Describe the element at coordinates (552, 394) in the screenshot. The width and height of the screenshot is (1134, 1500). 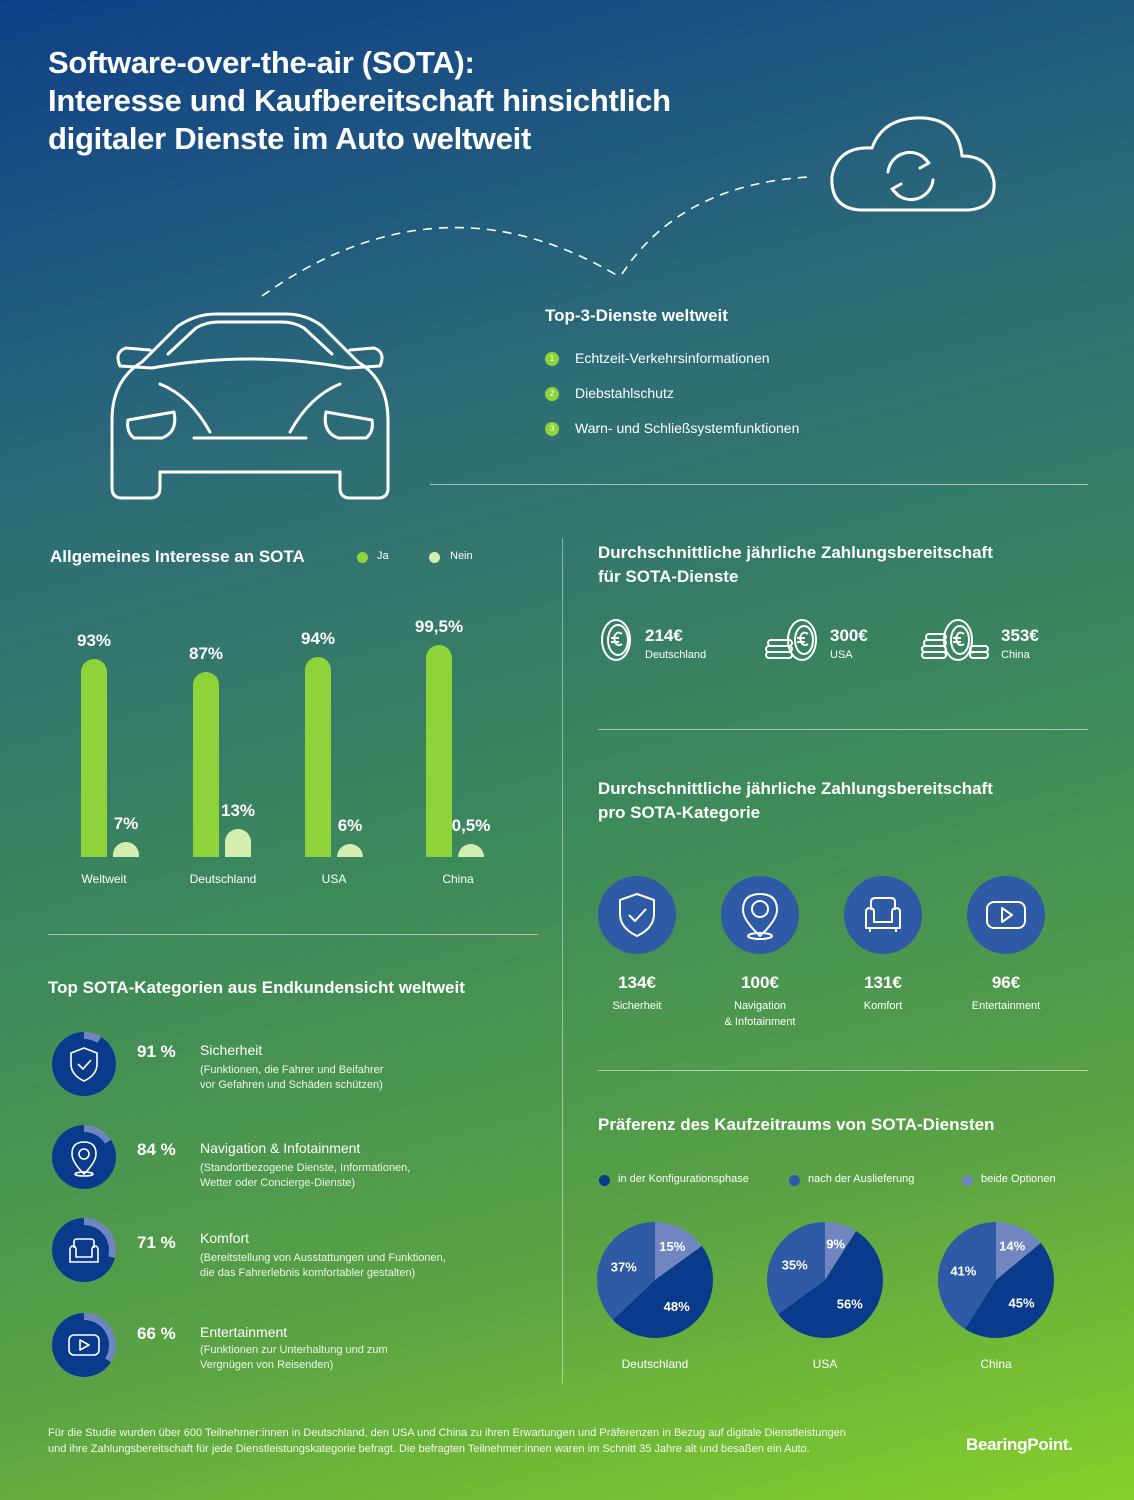
I see `top3-number-2: 2` at that location.